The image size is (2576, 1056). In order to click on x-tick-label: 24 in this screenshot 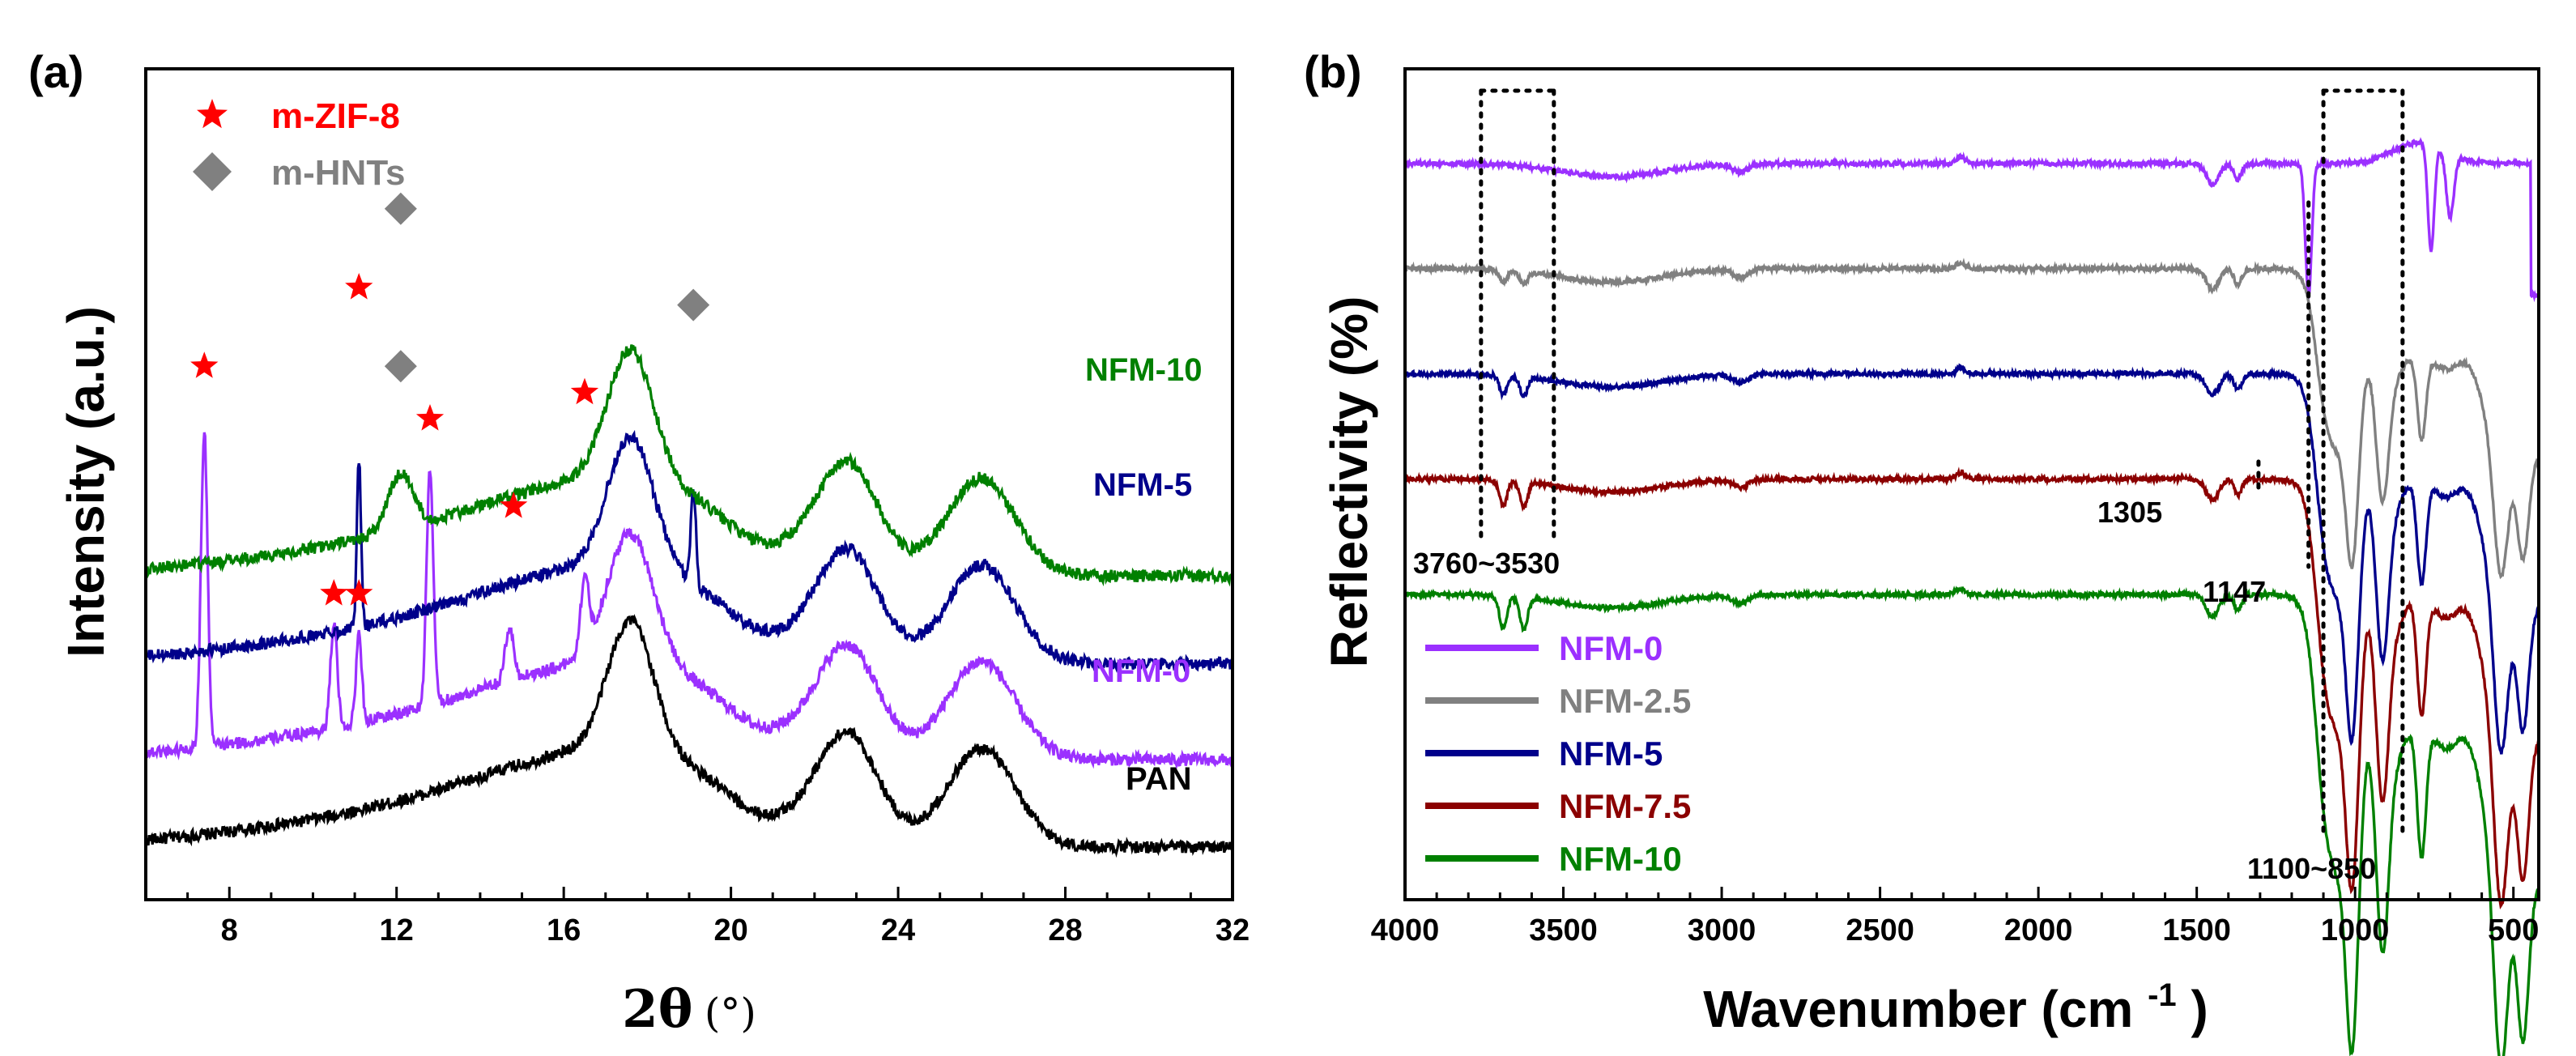, I will do `click(898, 930)`.